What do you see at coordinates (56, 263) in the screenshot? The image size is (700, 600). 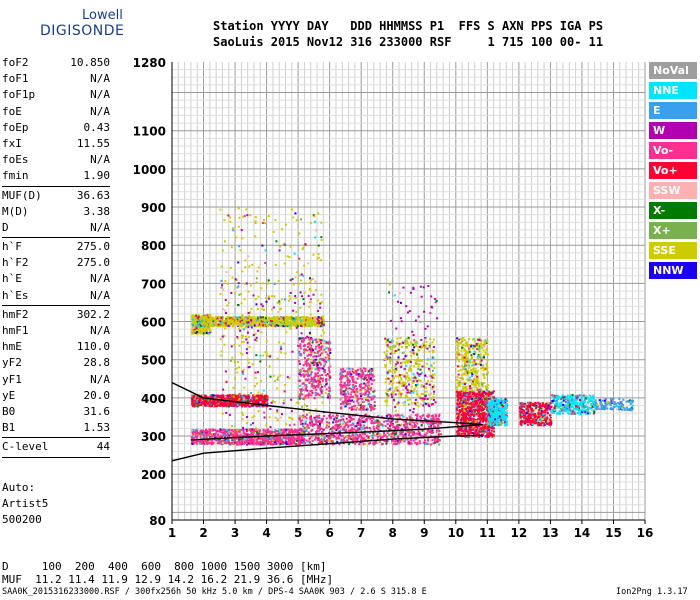 I see `param-row: h`F2 275.0` at bounding box center [56, 263].